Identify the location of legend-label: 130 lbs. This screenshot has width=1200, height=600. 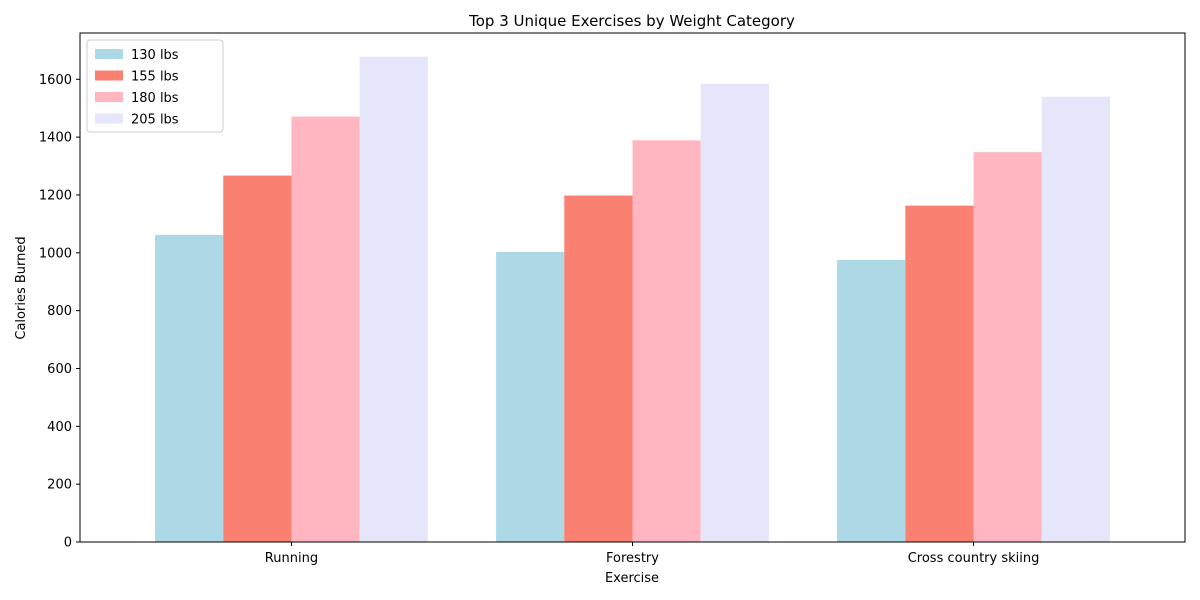
(155, 55).